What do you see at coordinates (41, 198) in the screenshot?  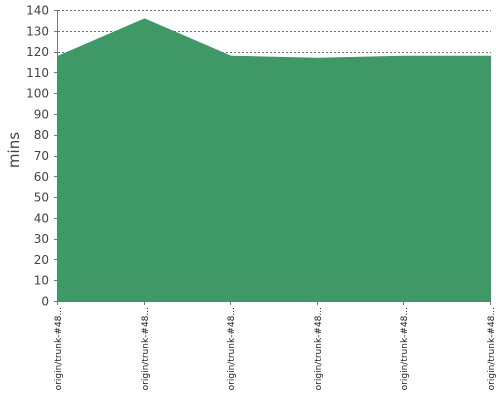 I see `y-tick-label: 50` at bounding box center [41, 198].